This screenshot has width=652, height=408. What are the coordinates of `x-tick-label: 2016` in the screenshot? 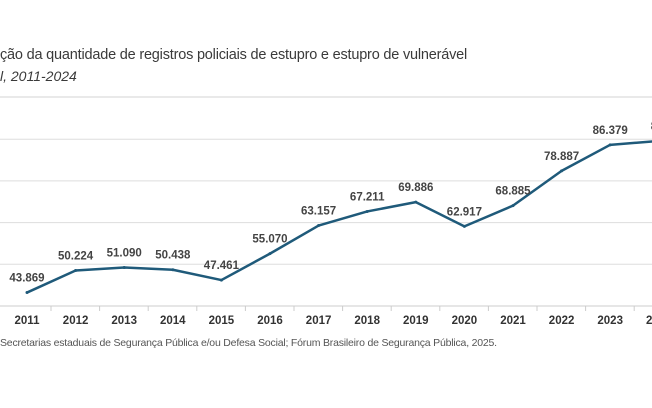 It's located at (270, 321).